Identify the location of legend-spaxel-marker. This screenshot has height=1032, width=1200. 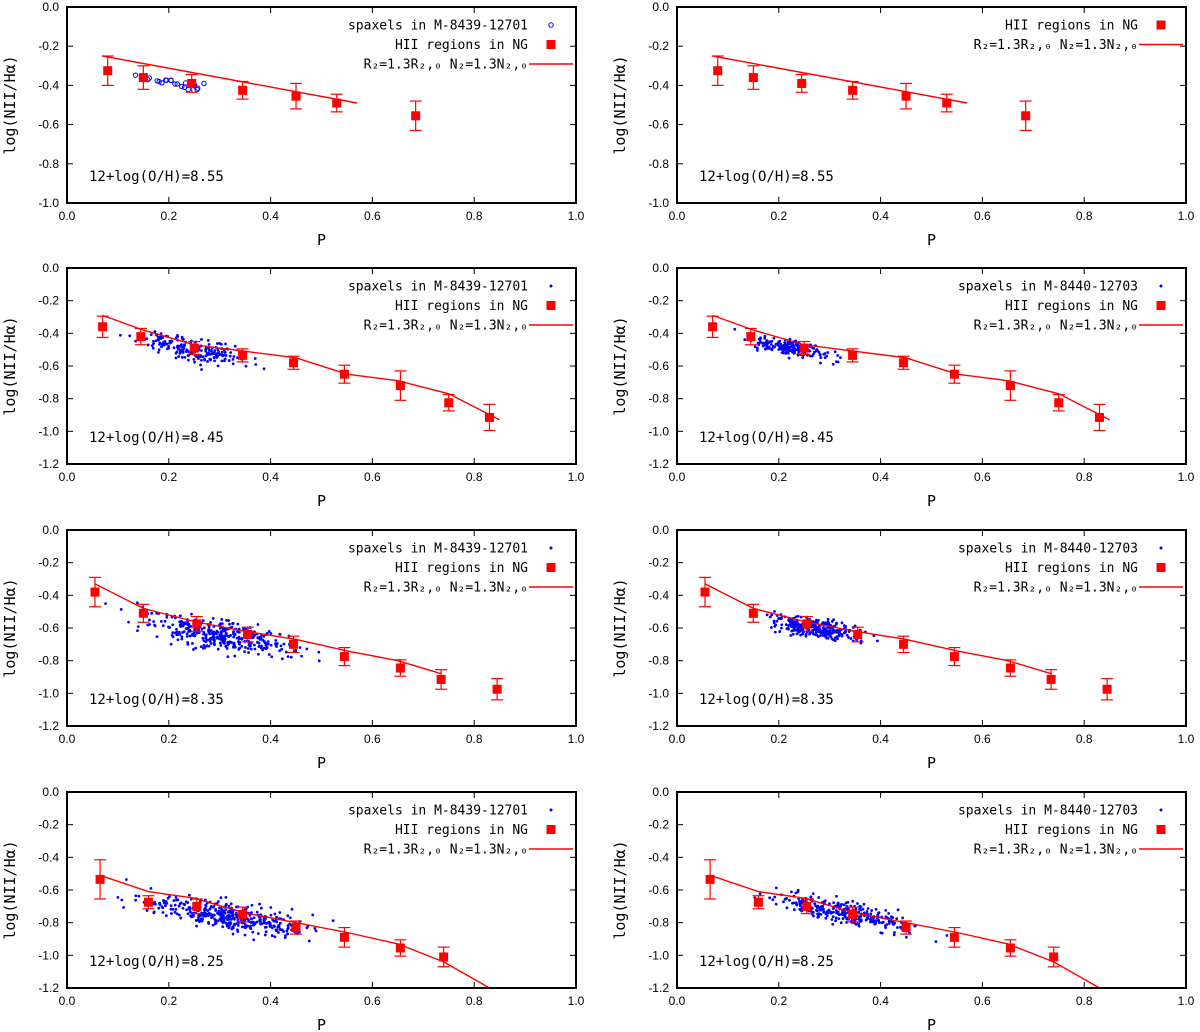
(1161, 810).